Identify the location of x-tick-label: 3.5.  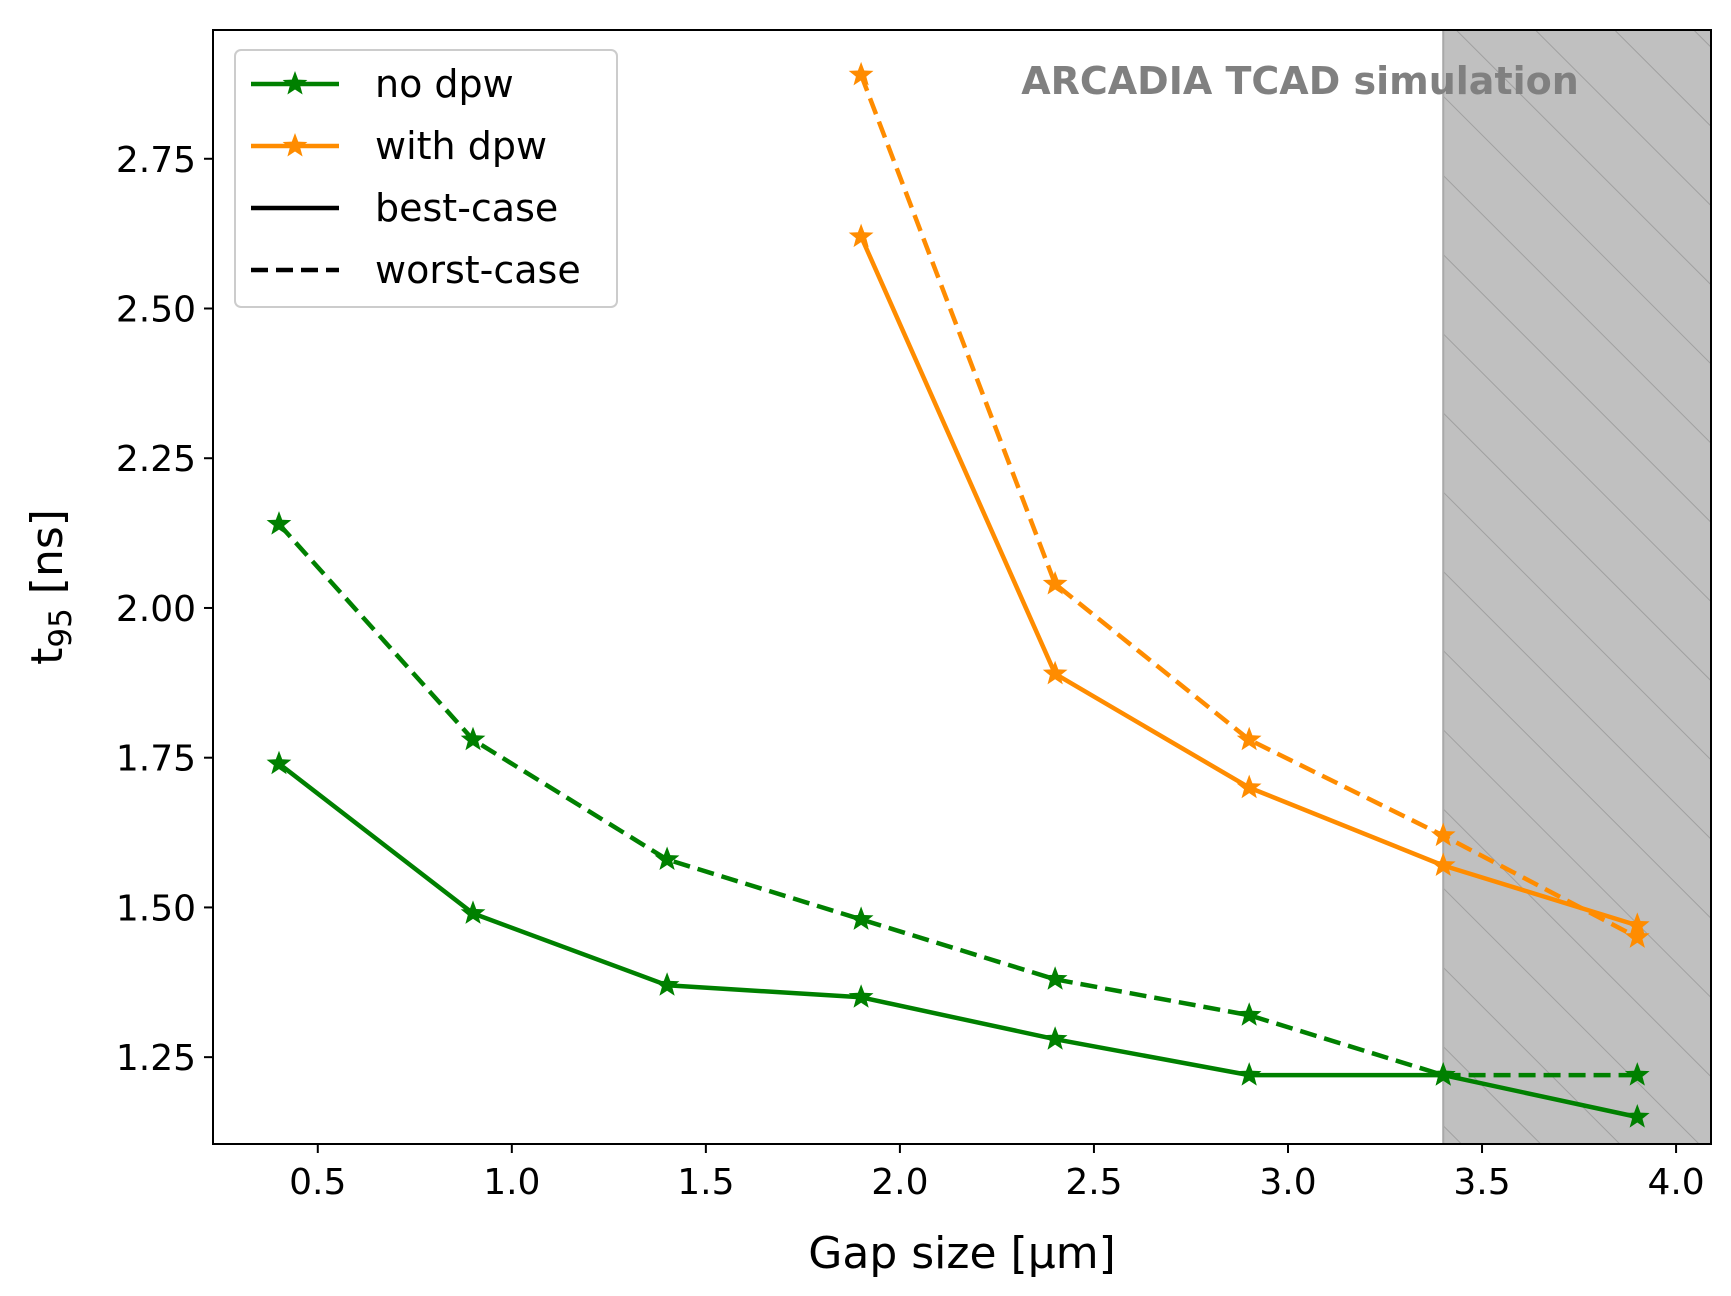
(1481, 1182).